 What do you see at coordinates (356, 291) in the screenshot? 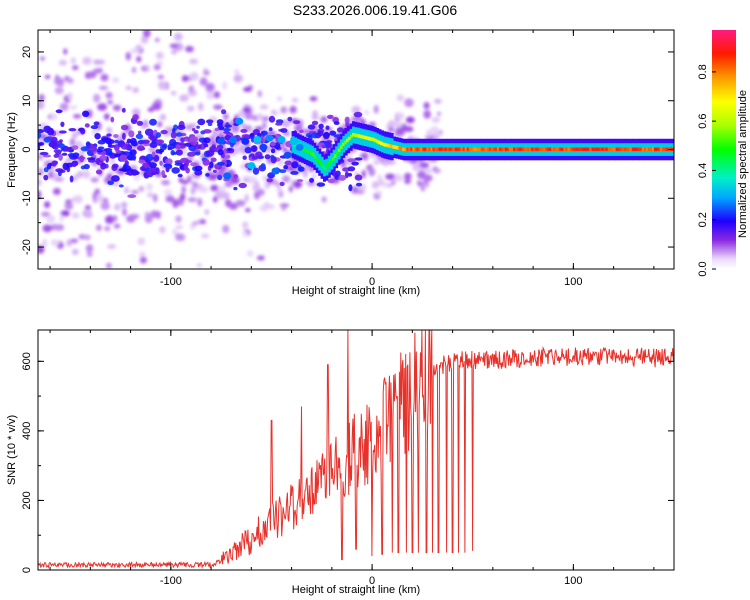
I see `spectrogram-xlabel: Height of straight line (km)` at bounding box center [356, 291].